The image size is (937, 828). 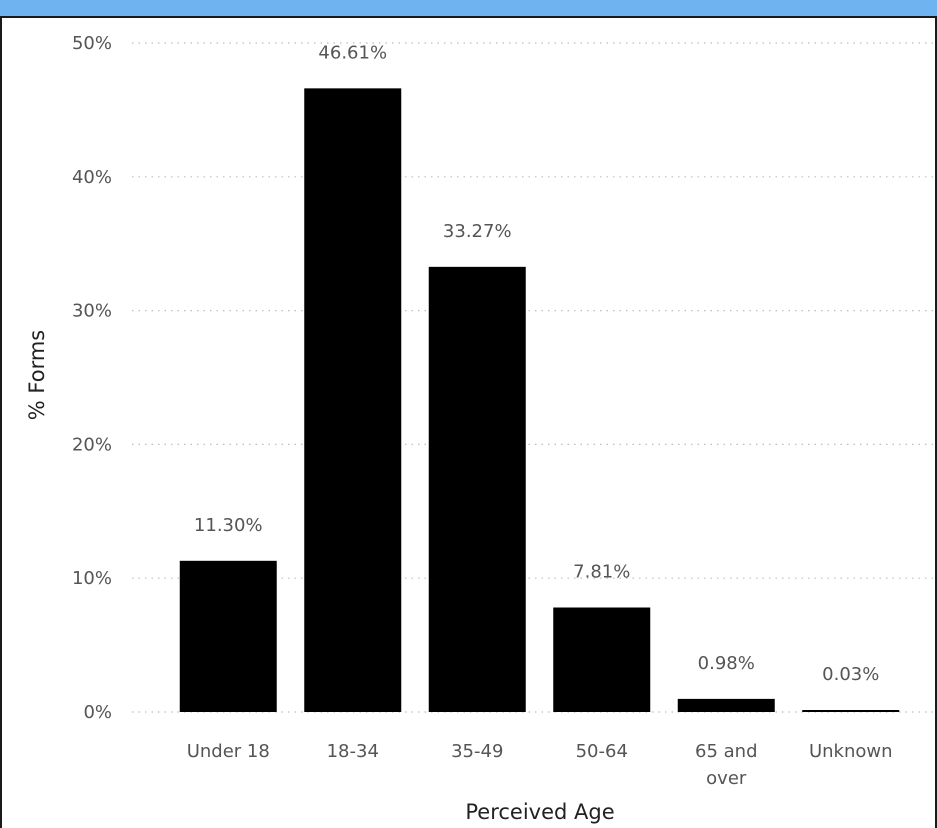 I want to click on data-label: 33.27%, so click(x=477, y=231).